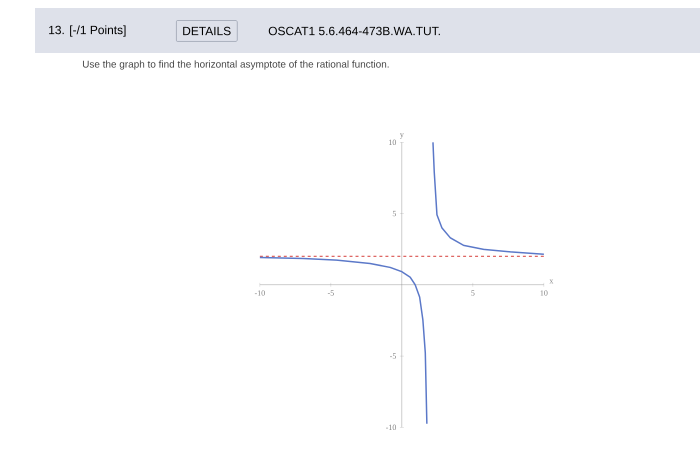  What do you see at coordinates (488, 198) in the screenshot?
I see `line-series` at bounding box center [488, 198].